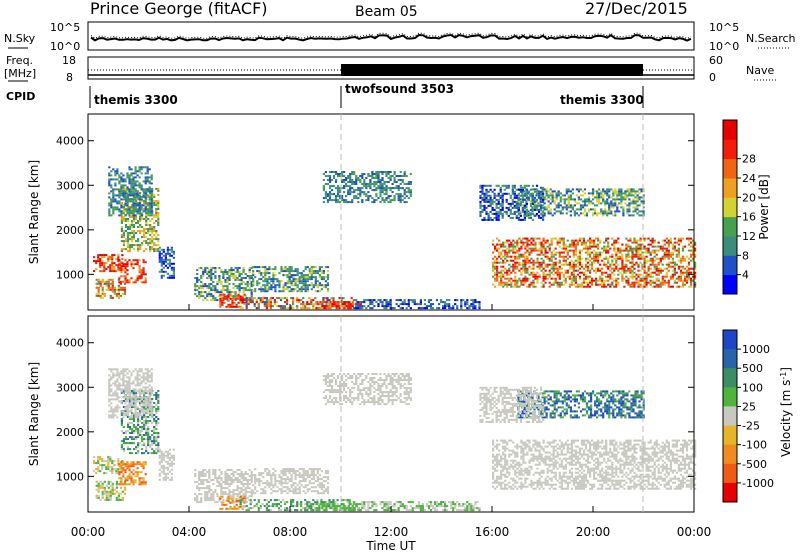 The width and height of the screenshot is (800, 558). What do you see at coordinates (730, 130) in the screenshot?
I see `colorbar-segment` at bounding box center [730, 130].